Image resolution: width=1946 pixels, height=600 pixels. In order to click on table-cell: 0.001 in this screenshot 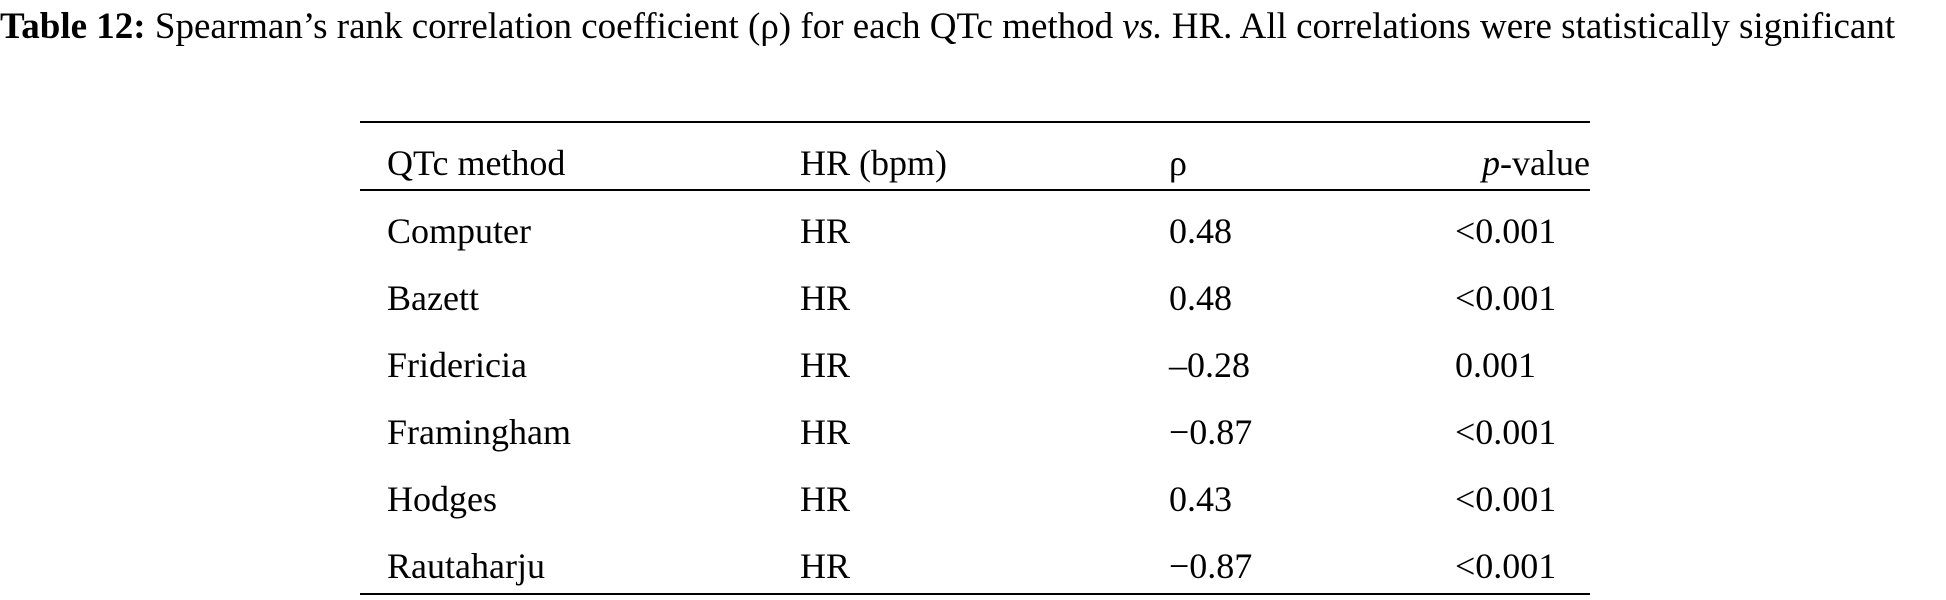, I will do `click(1495, 365)`.